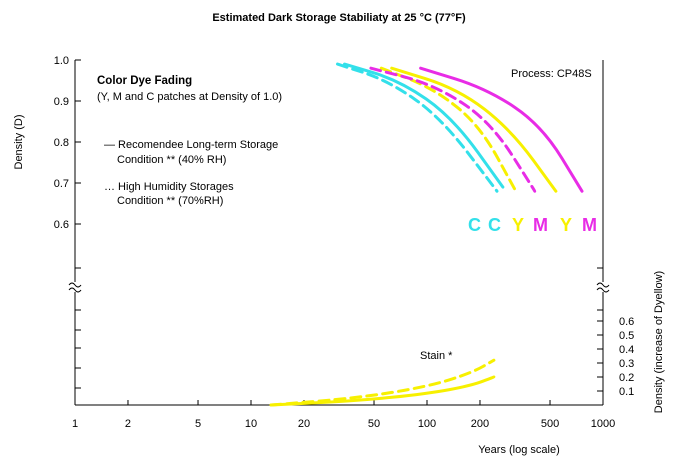 The width and height of the screenshot is (677, 462). I want to click on fading-subtitle: (Y, M and C patches at Density of 1.0), so click(189, 97).